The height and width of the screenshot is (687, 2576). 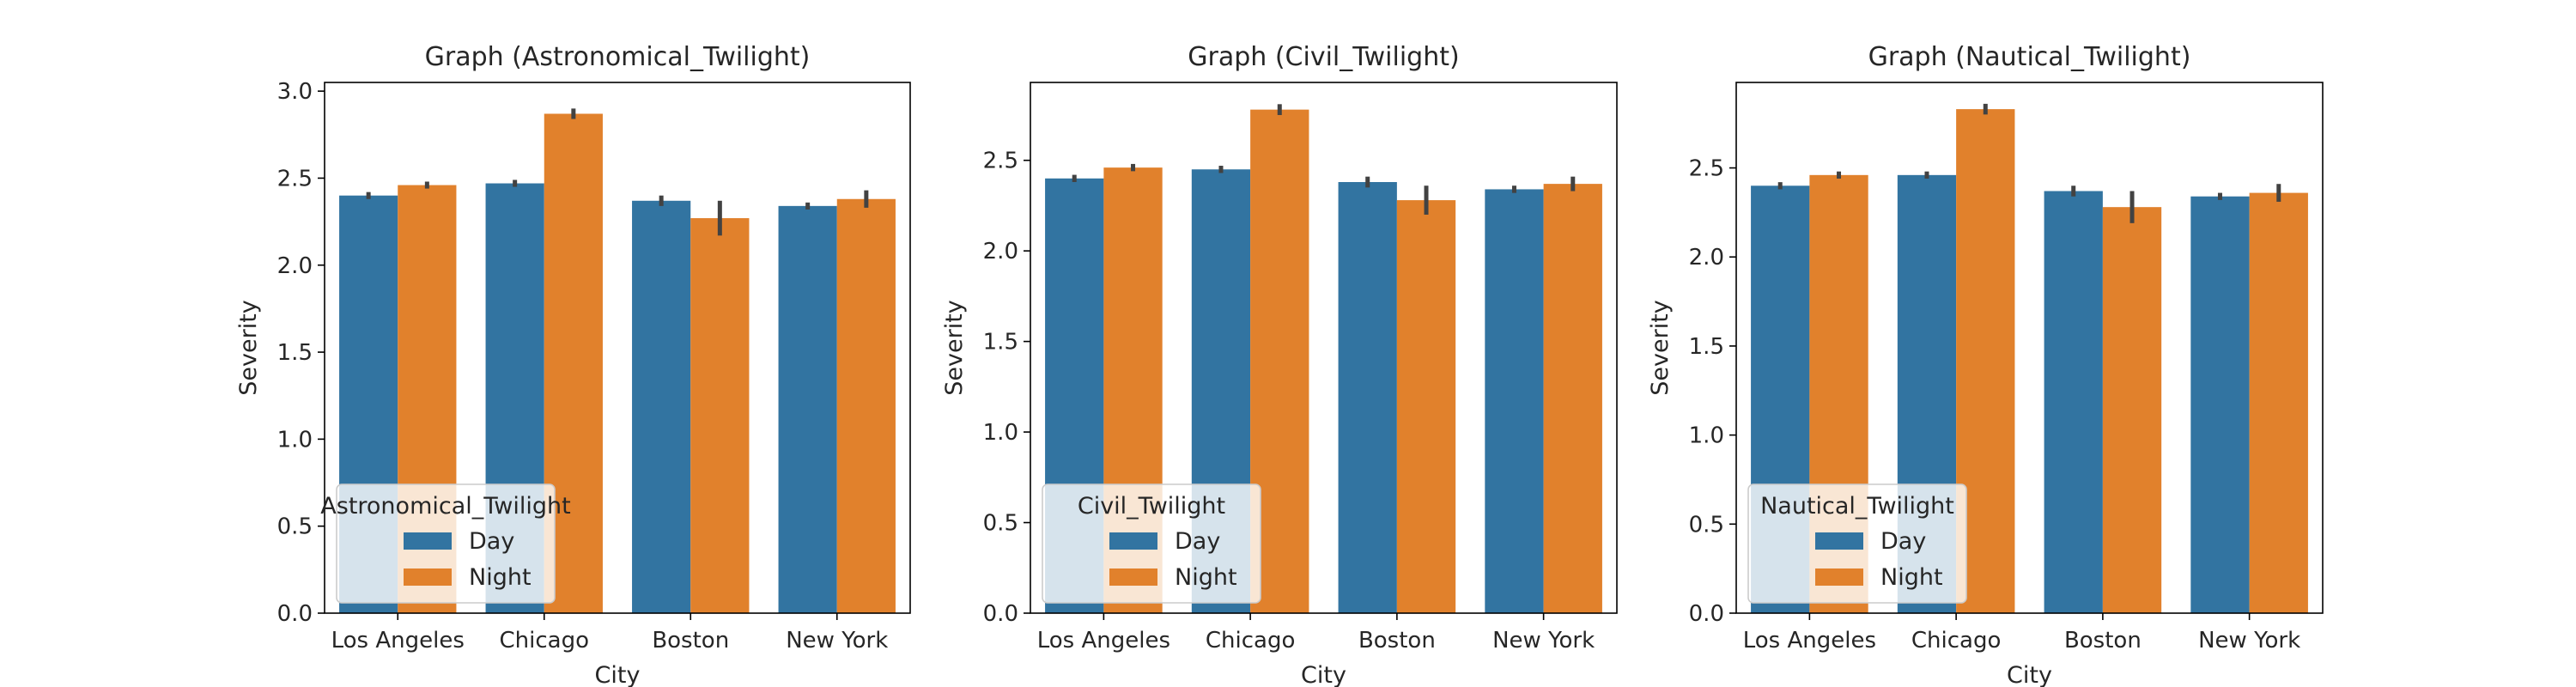 I want to click on legend: Civil_Twilight Day Night, so click(x=1151, y=543).